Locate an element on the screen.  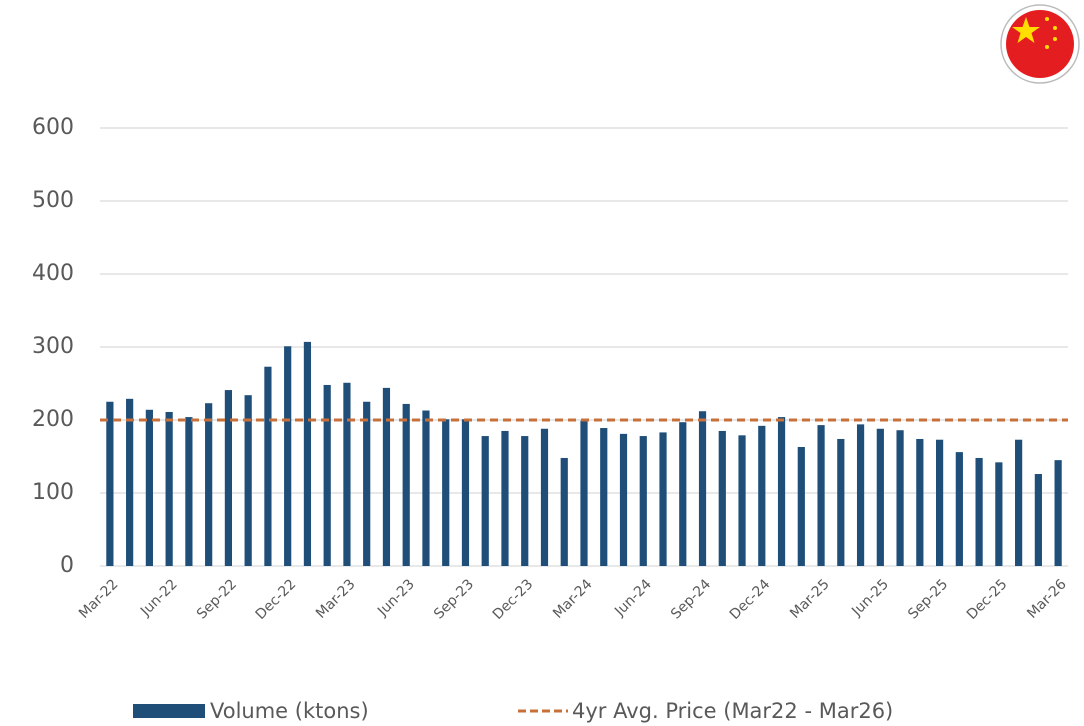
x-tick-label: Sep-22 is located at coordinates (217, 599).